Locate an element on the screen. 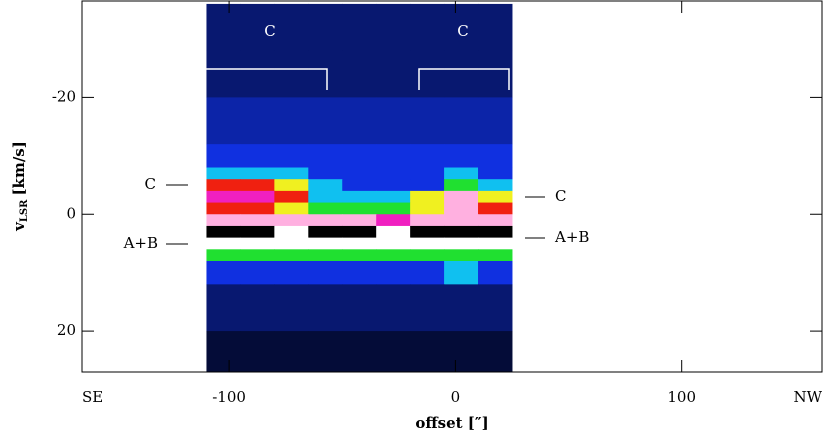  corner-label: SE is located at coordinates (92, 397).